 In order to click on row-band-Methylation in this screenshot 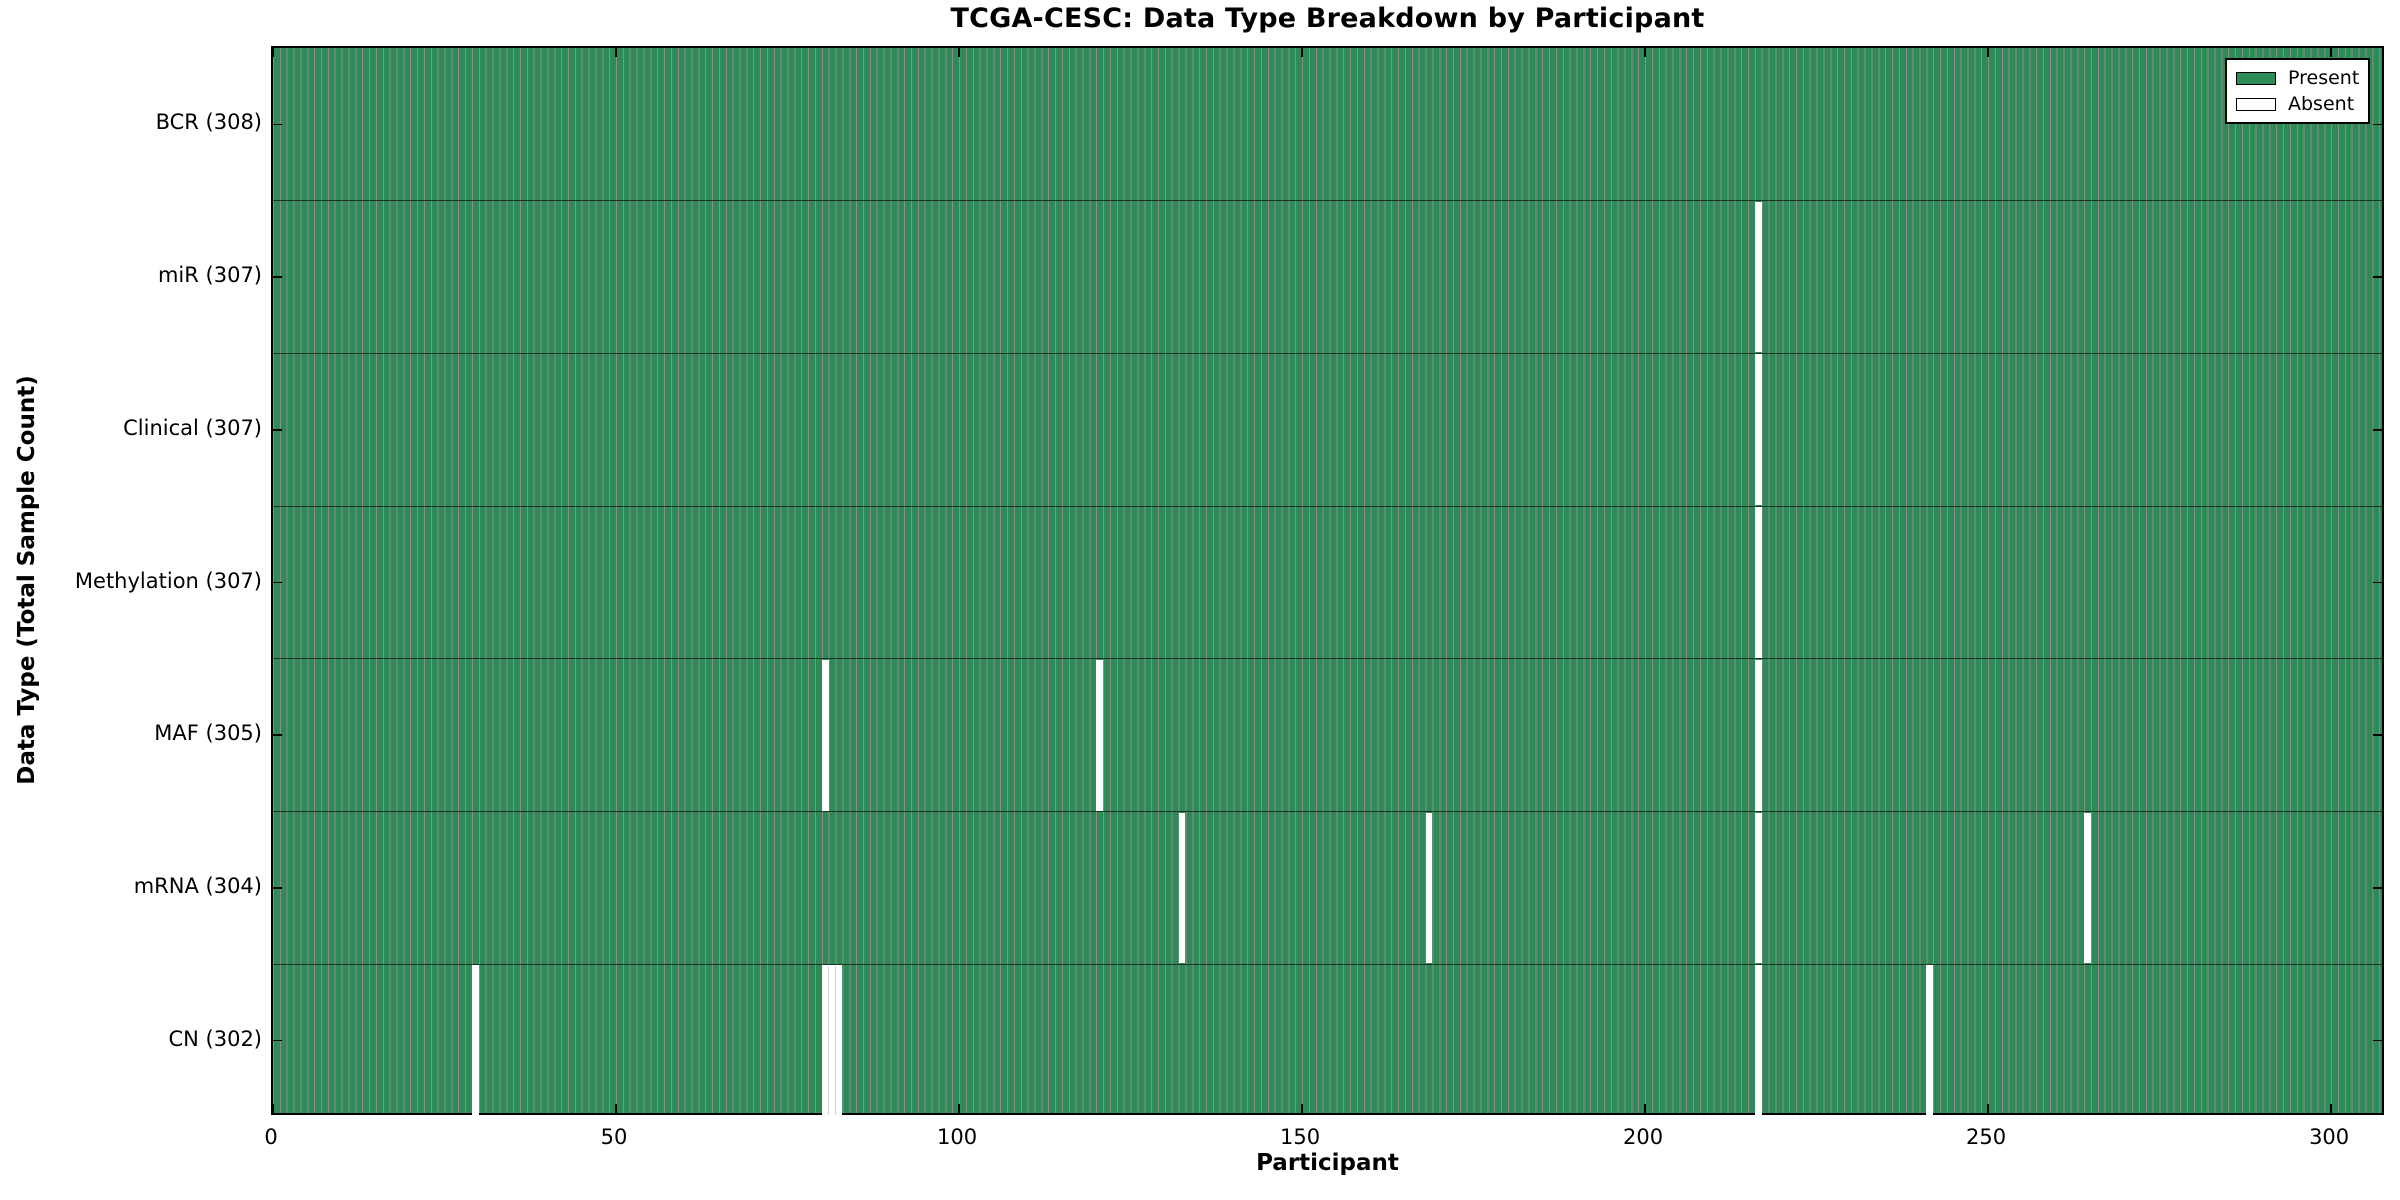, I will do `click(1327, 582)`.